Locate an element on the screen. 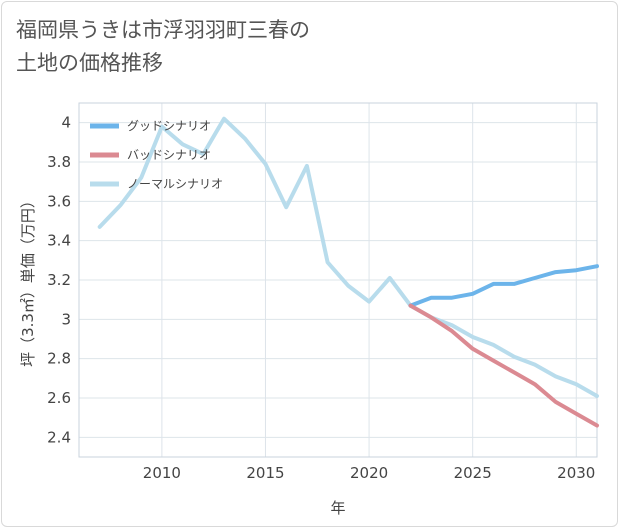  y-tick-label: 3.6 is located at coordinates (59, 201).